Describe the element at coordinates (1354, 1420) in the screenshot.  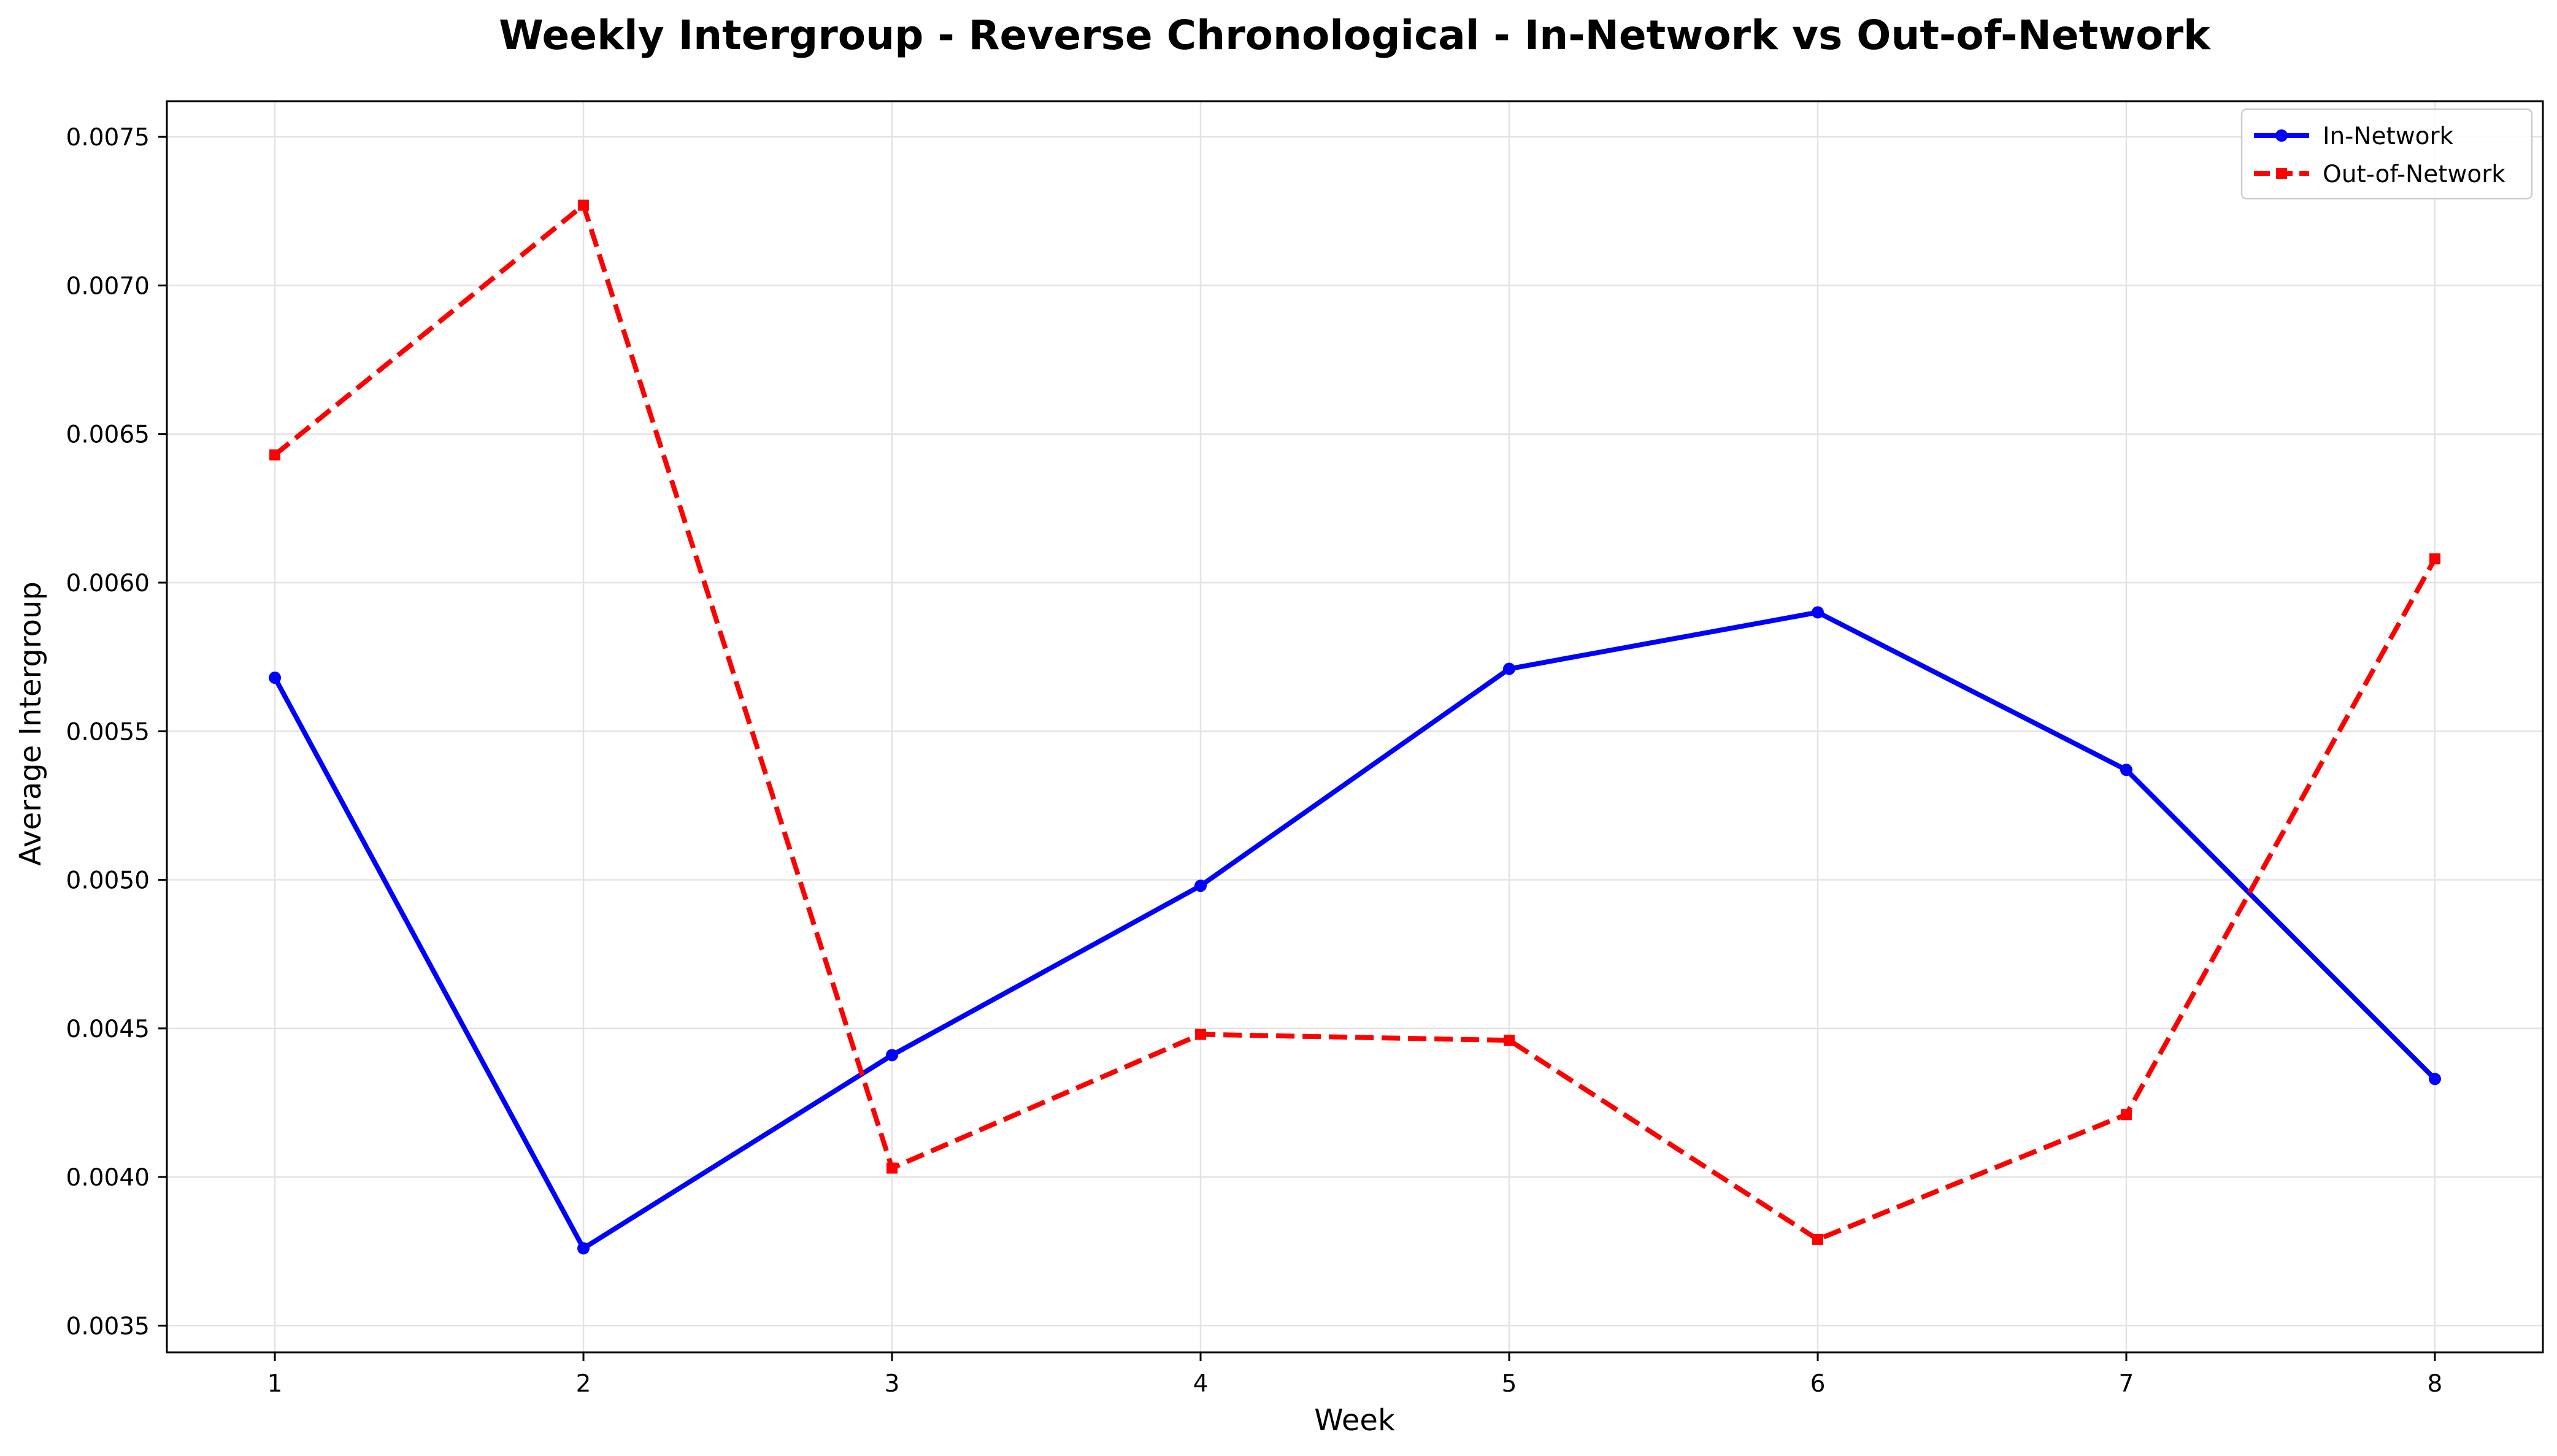
I see `x-axis-label: Week` at that location.